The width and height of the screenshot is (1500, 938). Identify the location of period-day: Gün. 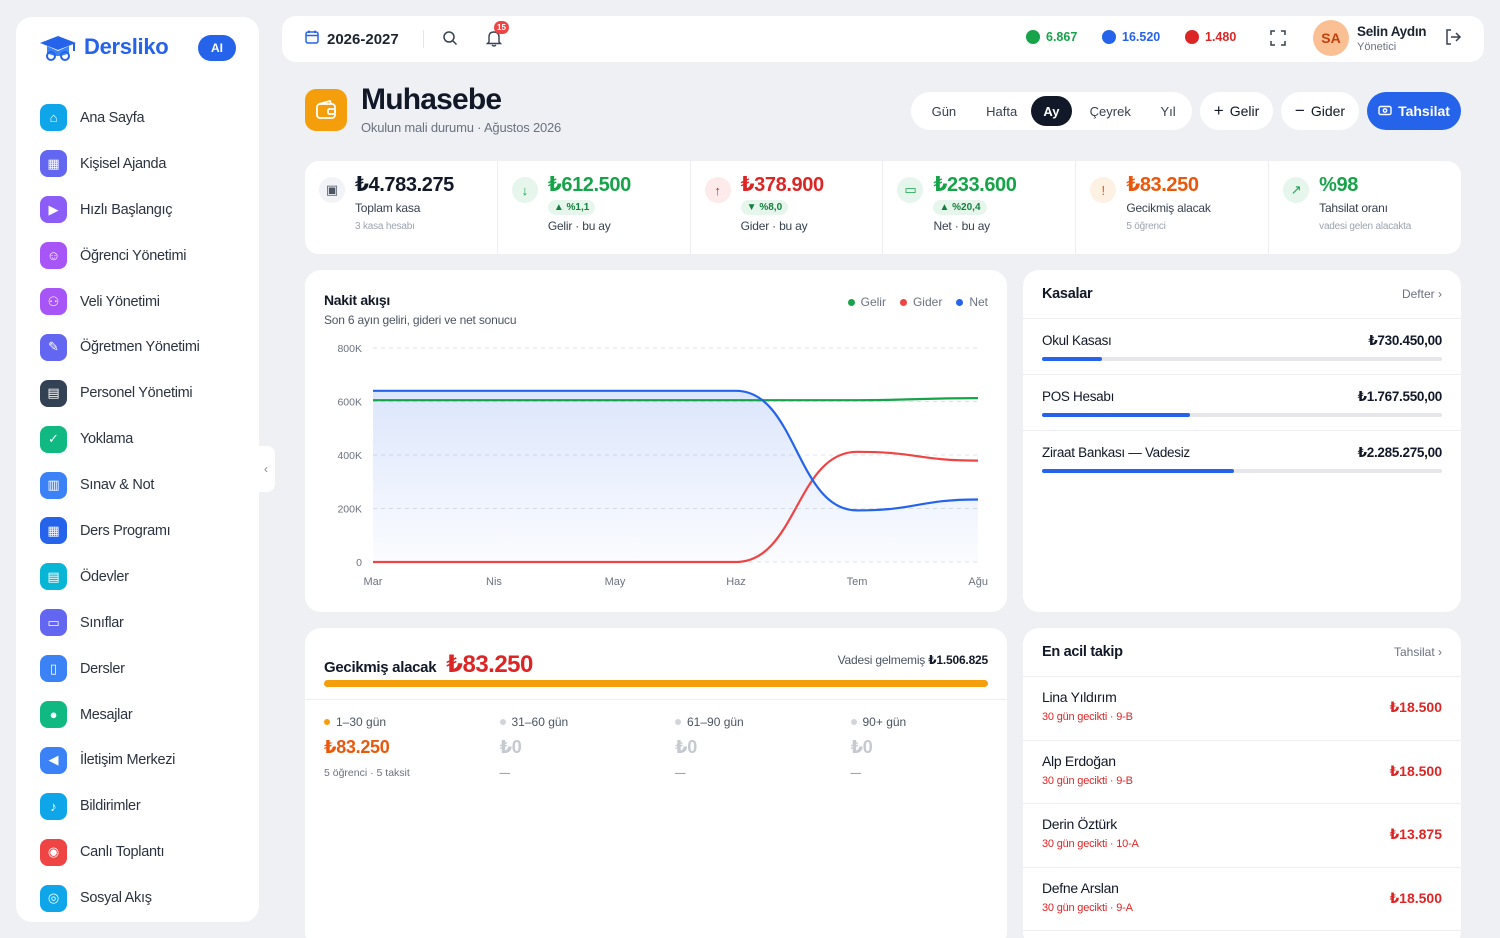
(944, 111).